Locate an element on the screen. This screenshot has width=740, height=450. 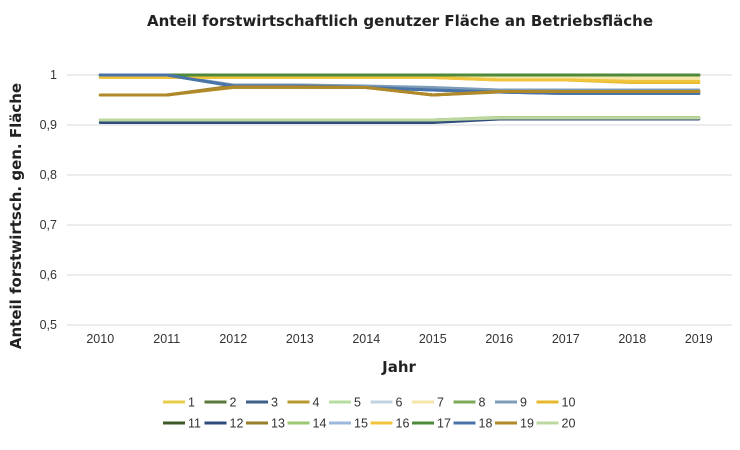
x-tick-label: 2015 is located at coordinates (433, 339).